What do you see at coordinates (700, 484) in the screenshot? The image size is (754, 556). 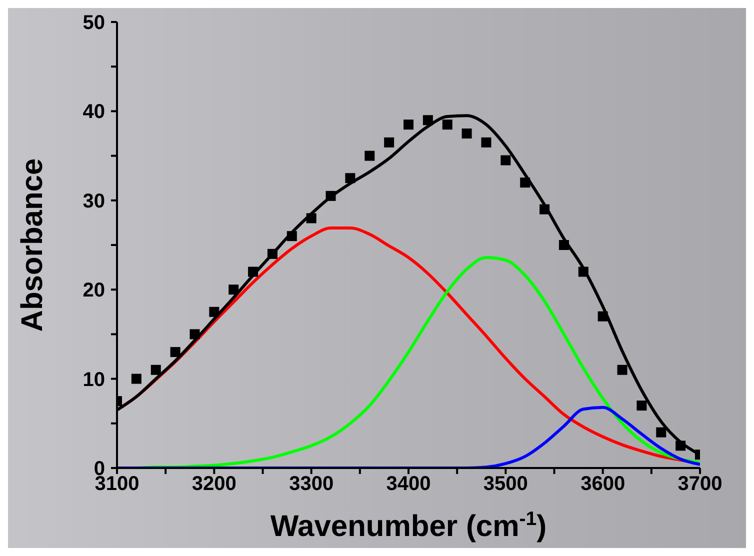 I see `x-tick-label: 3700` at bounding box center [700, 484].